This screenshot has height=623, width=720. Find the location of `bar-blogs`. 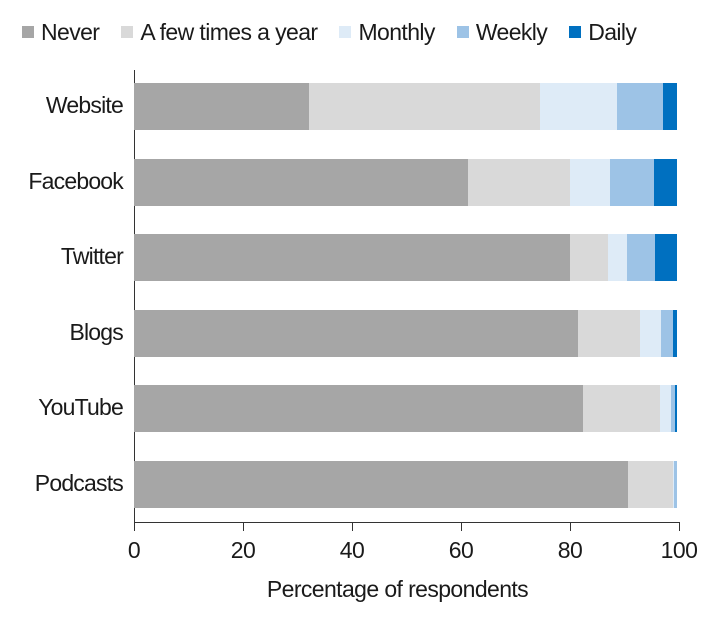

bar-blogs is located at coordinates (405, 333).